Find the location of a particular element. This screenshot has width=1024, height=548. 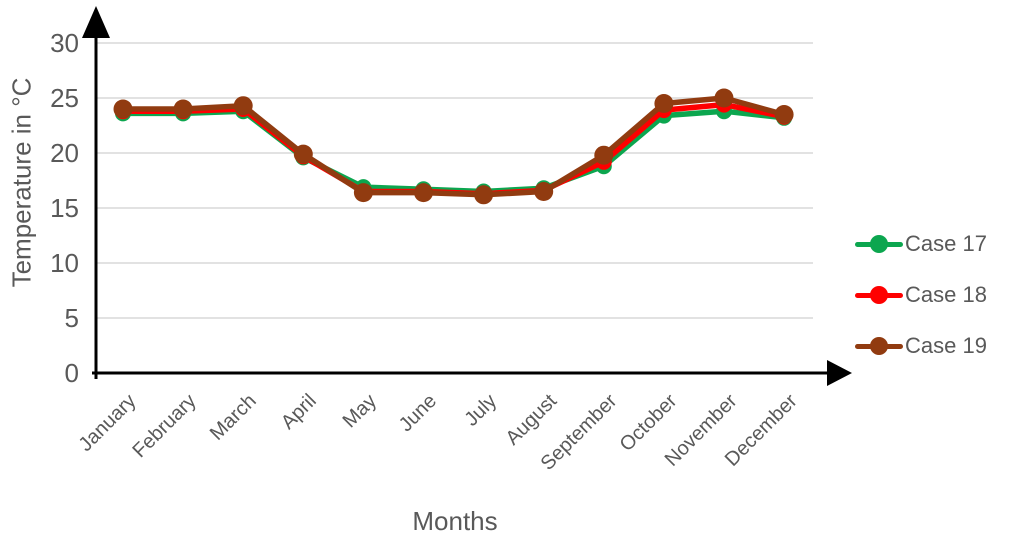

x-axis-arrow-icon is located at coordinates (839, 373).